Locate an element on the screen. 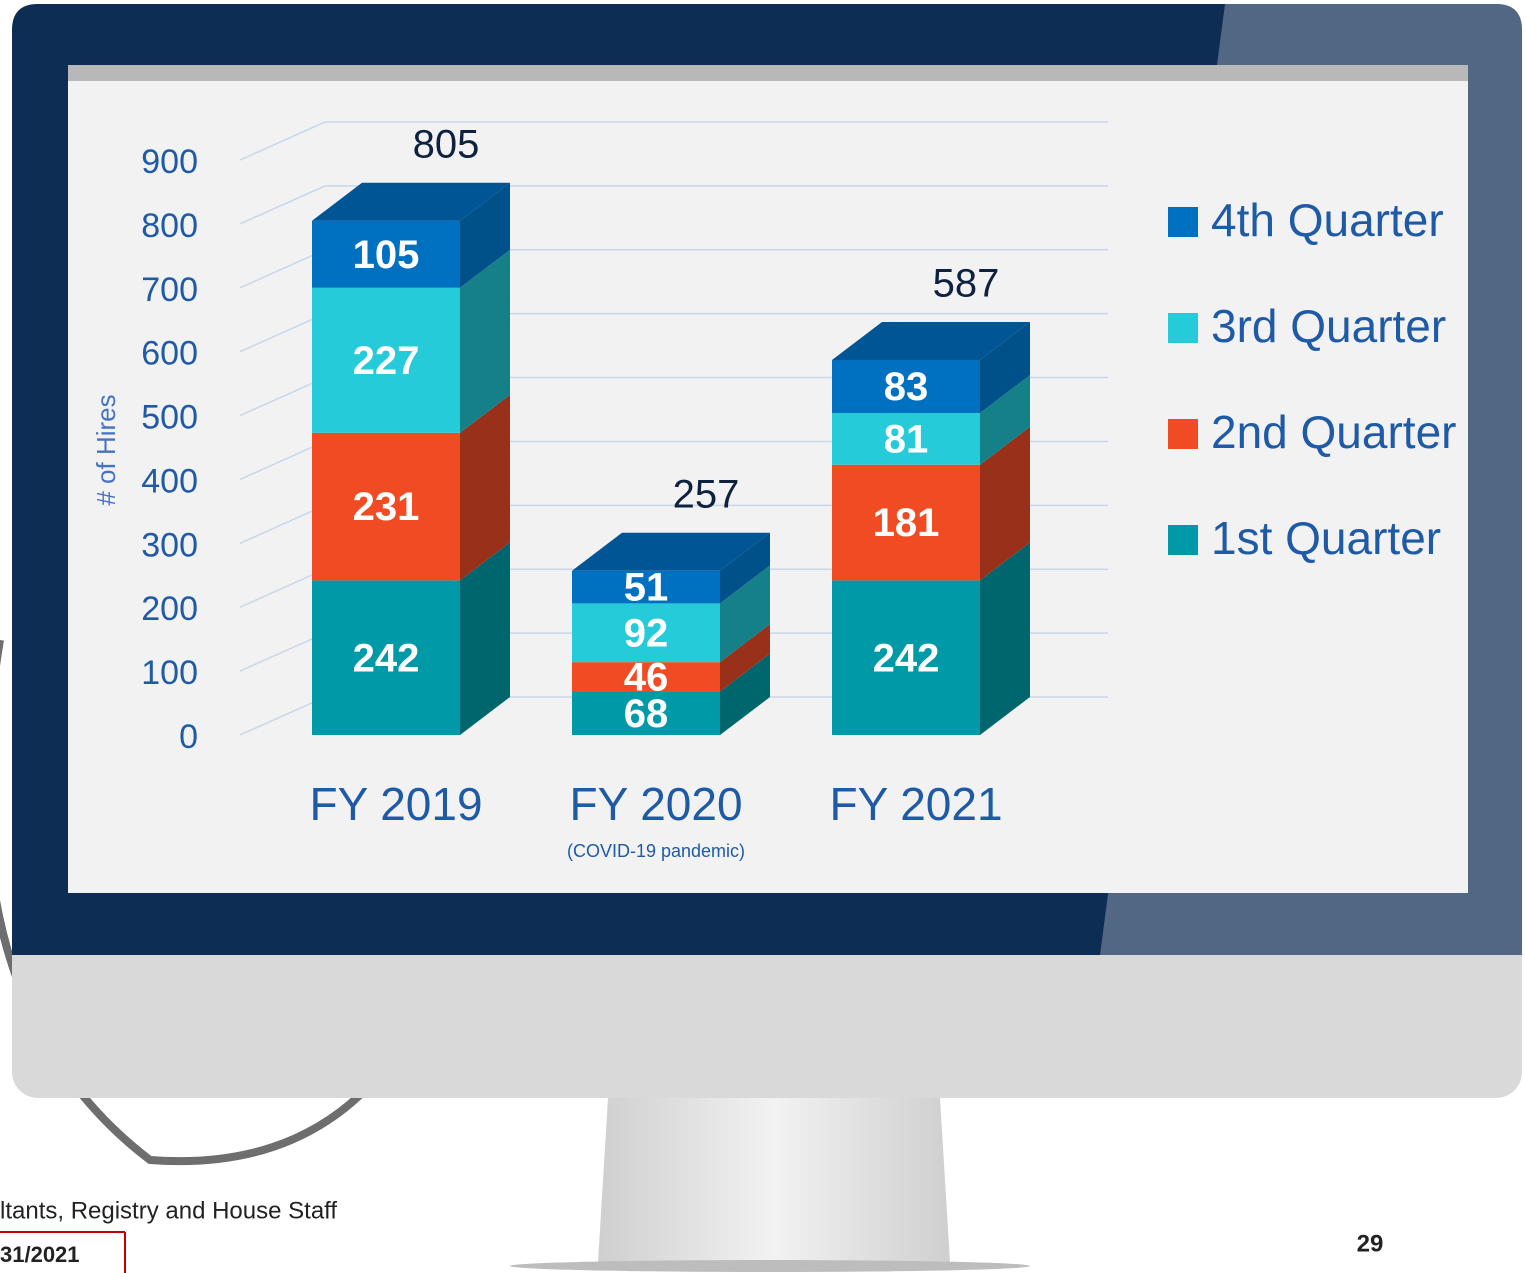 Image resolution: width=1525 pixels, height=1273 pixels. legend-label: 4th Quarter is located at coordinates (1327, 220).